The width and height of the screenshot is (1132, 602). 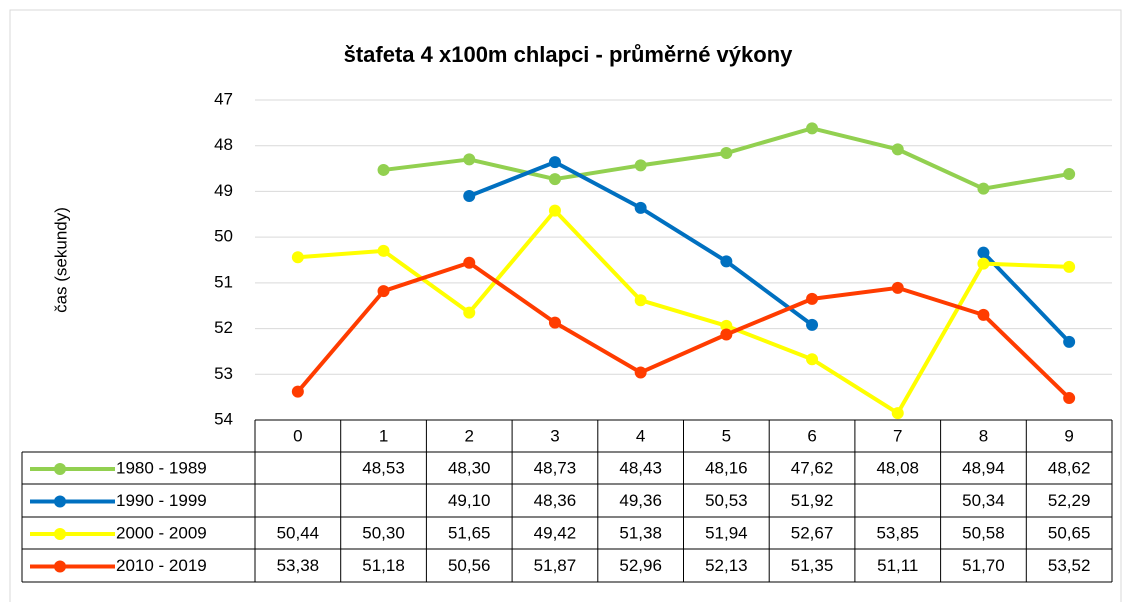 I want to click on table-value: 48,62, so click(x=1069, y=467).